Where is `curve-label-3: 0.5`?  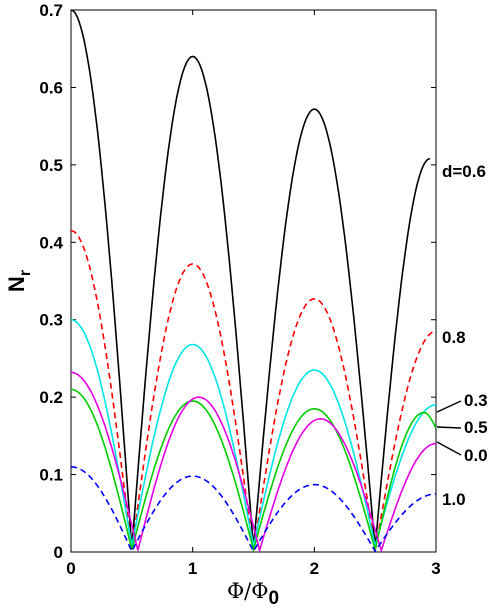 curve-label-3: 0.5 is located at coordinates (476, 427).